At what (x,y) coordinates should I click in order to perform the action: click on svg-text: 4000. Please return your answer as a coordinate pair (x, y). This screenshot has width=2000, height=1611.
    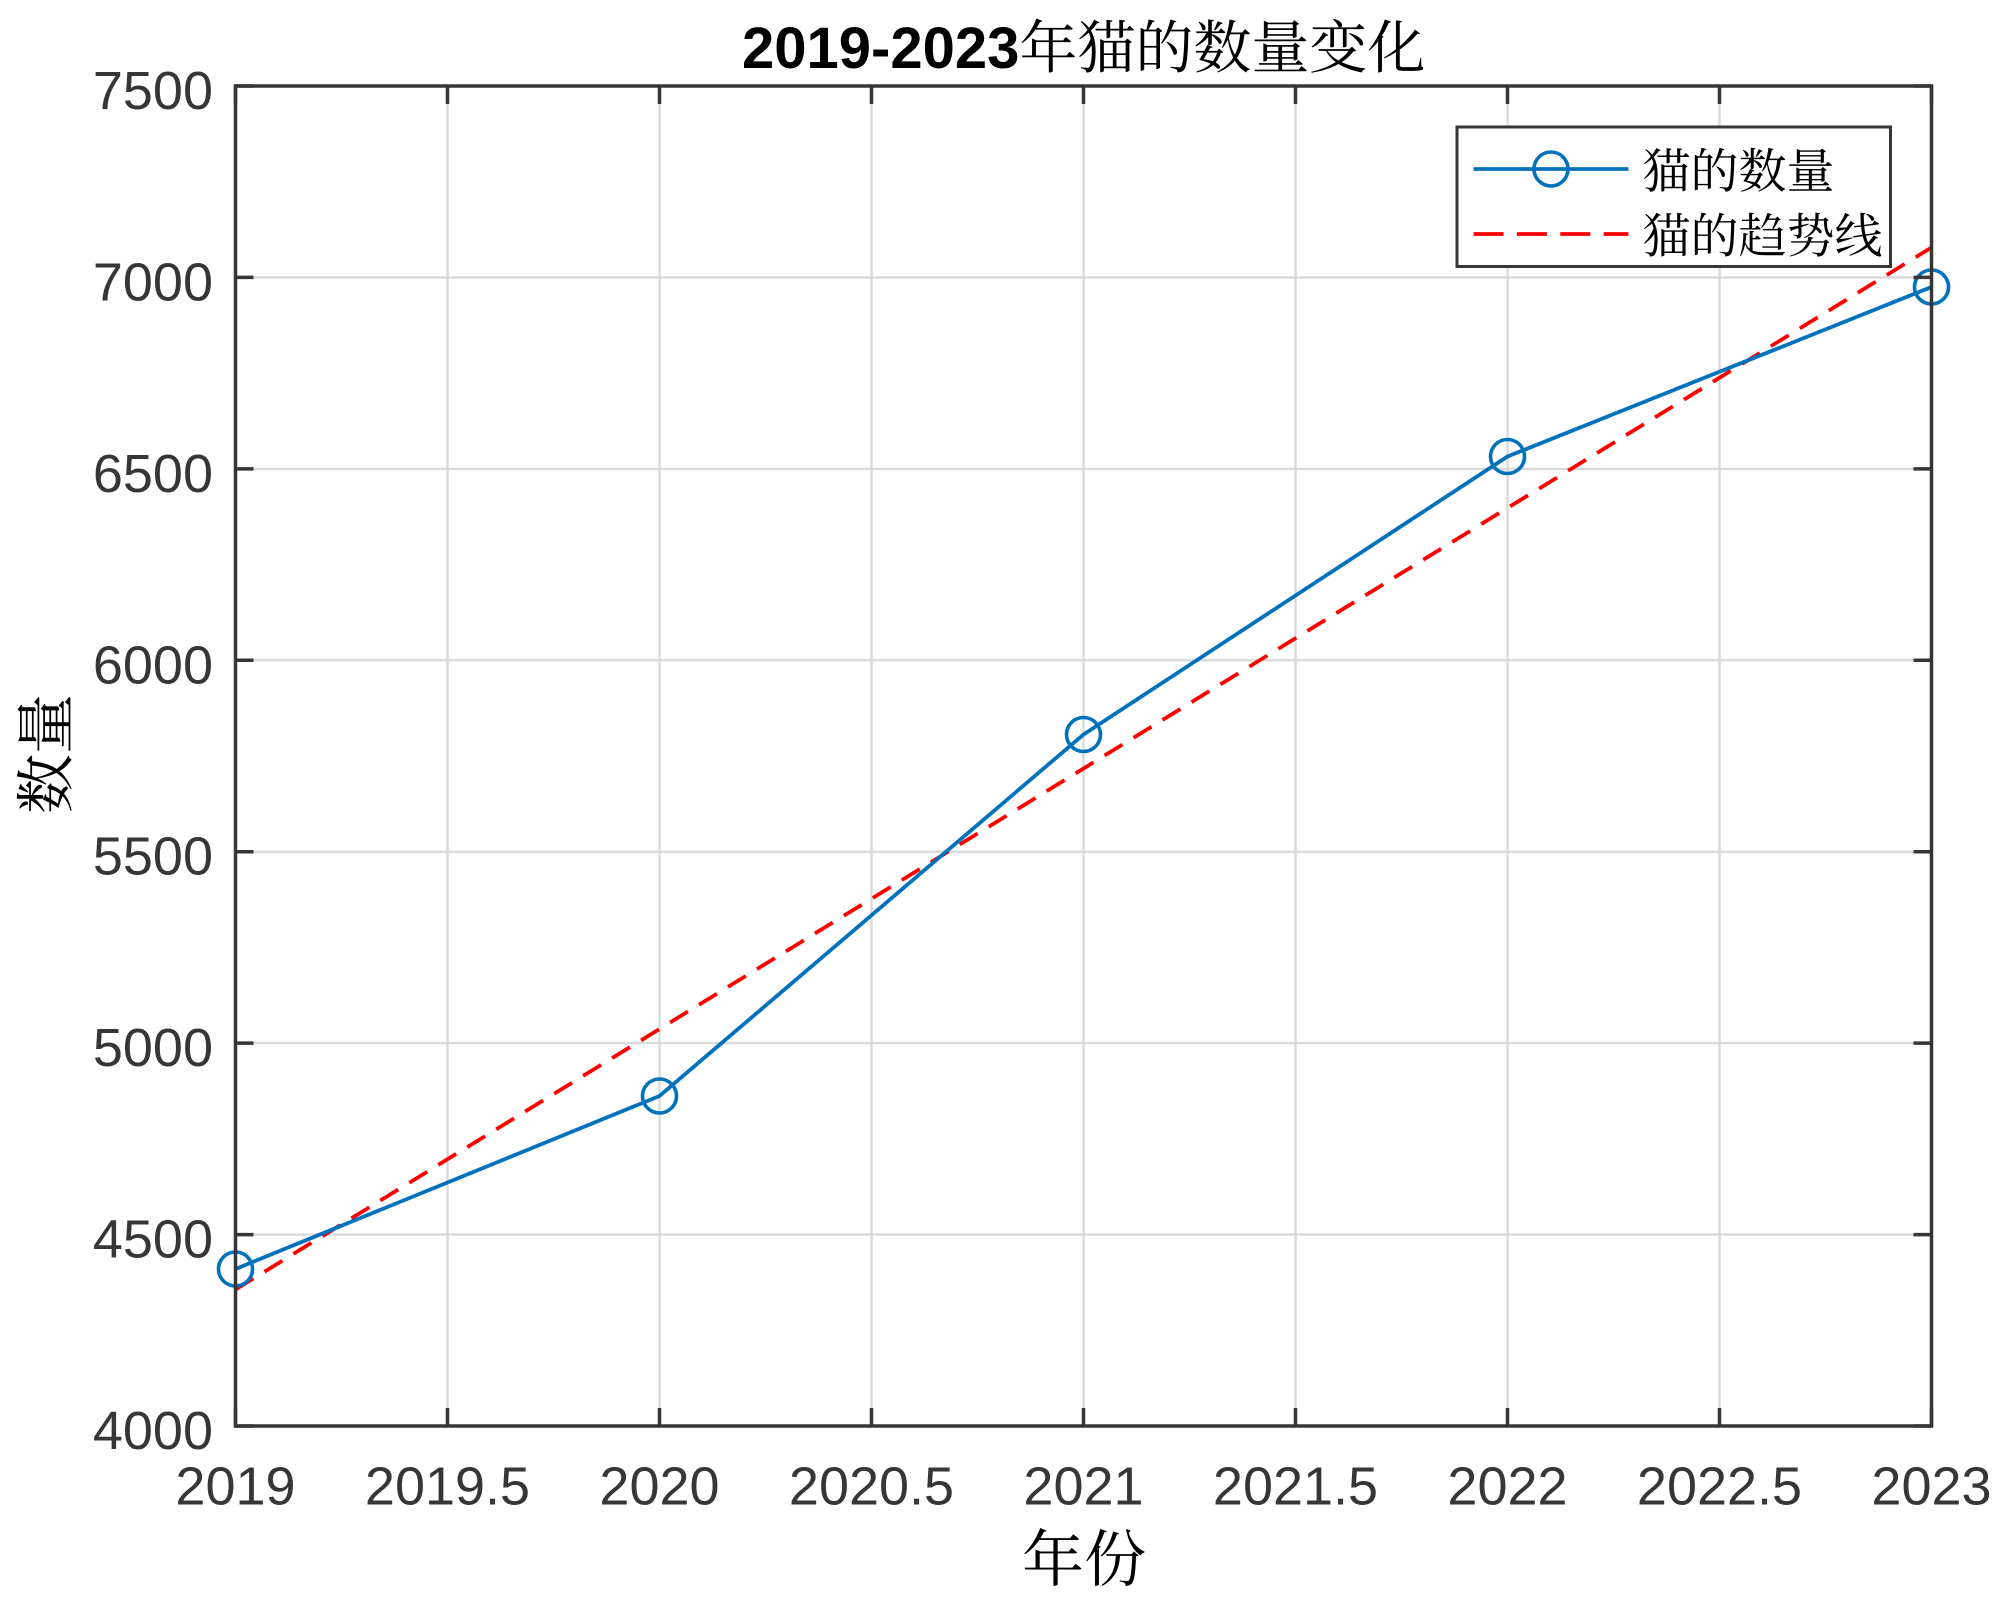
    Looking at the image, I should click on (153, 1431).